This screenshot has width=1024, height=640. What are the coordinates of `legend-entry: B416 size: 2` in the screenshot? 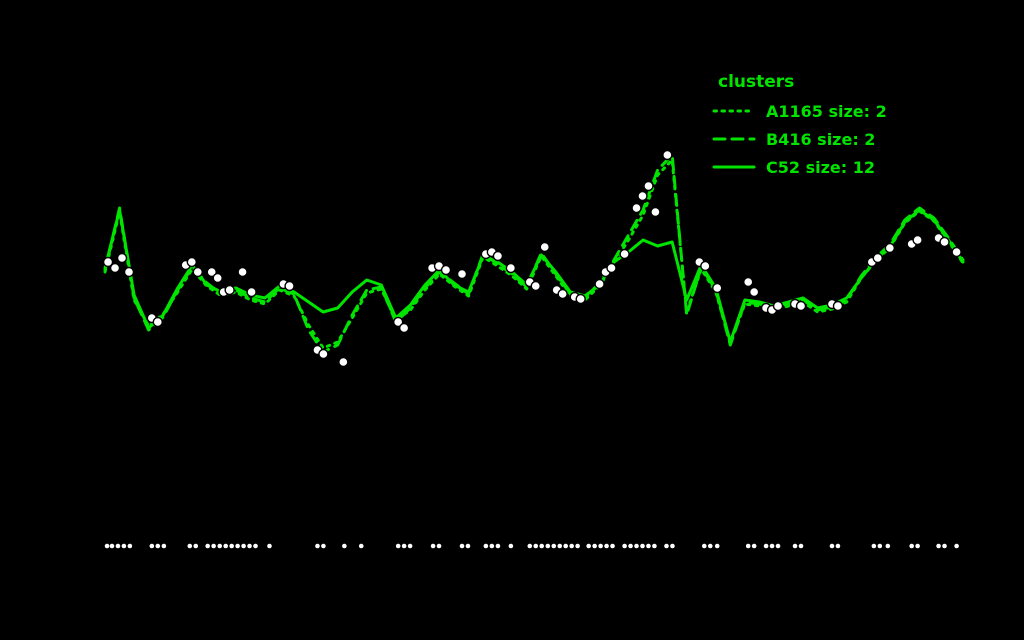 It's located at (799, 139).